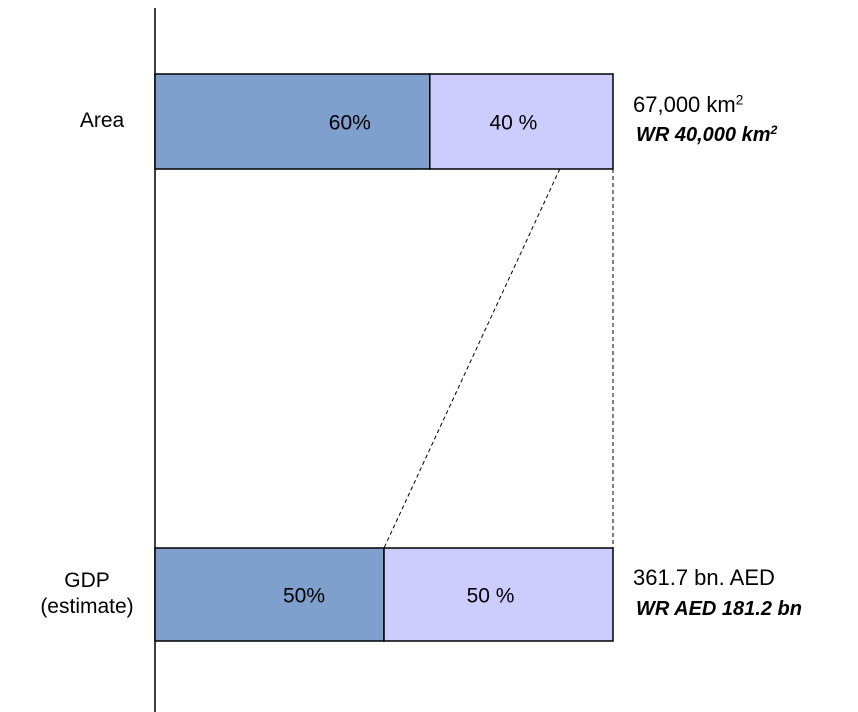 This screenshot has width=858, height=712. I want to click on bar-label-gdp-2: 50 %, so click(491, 596).